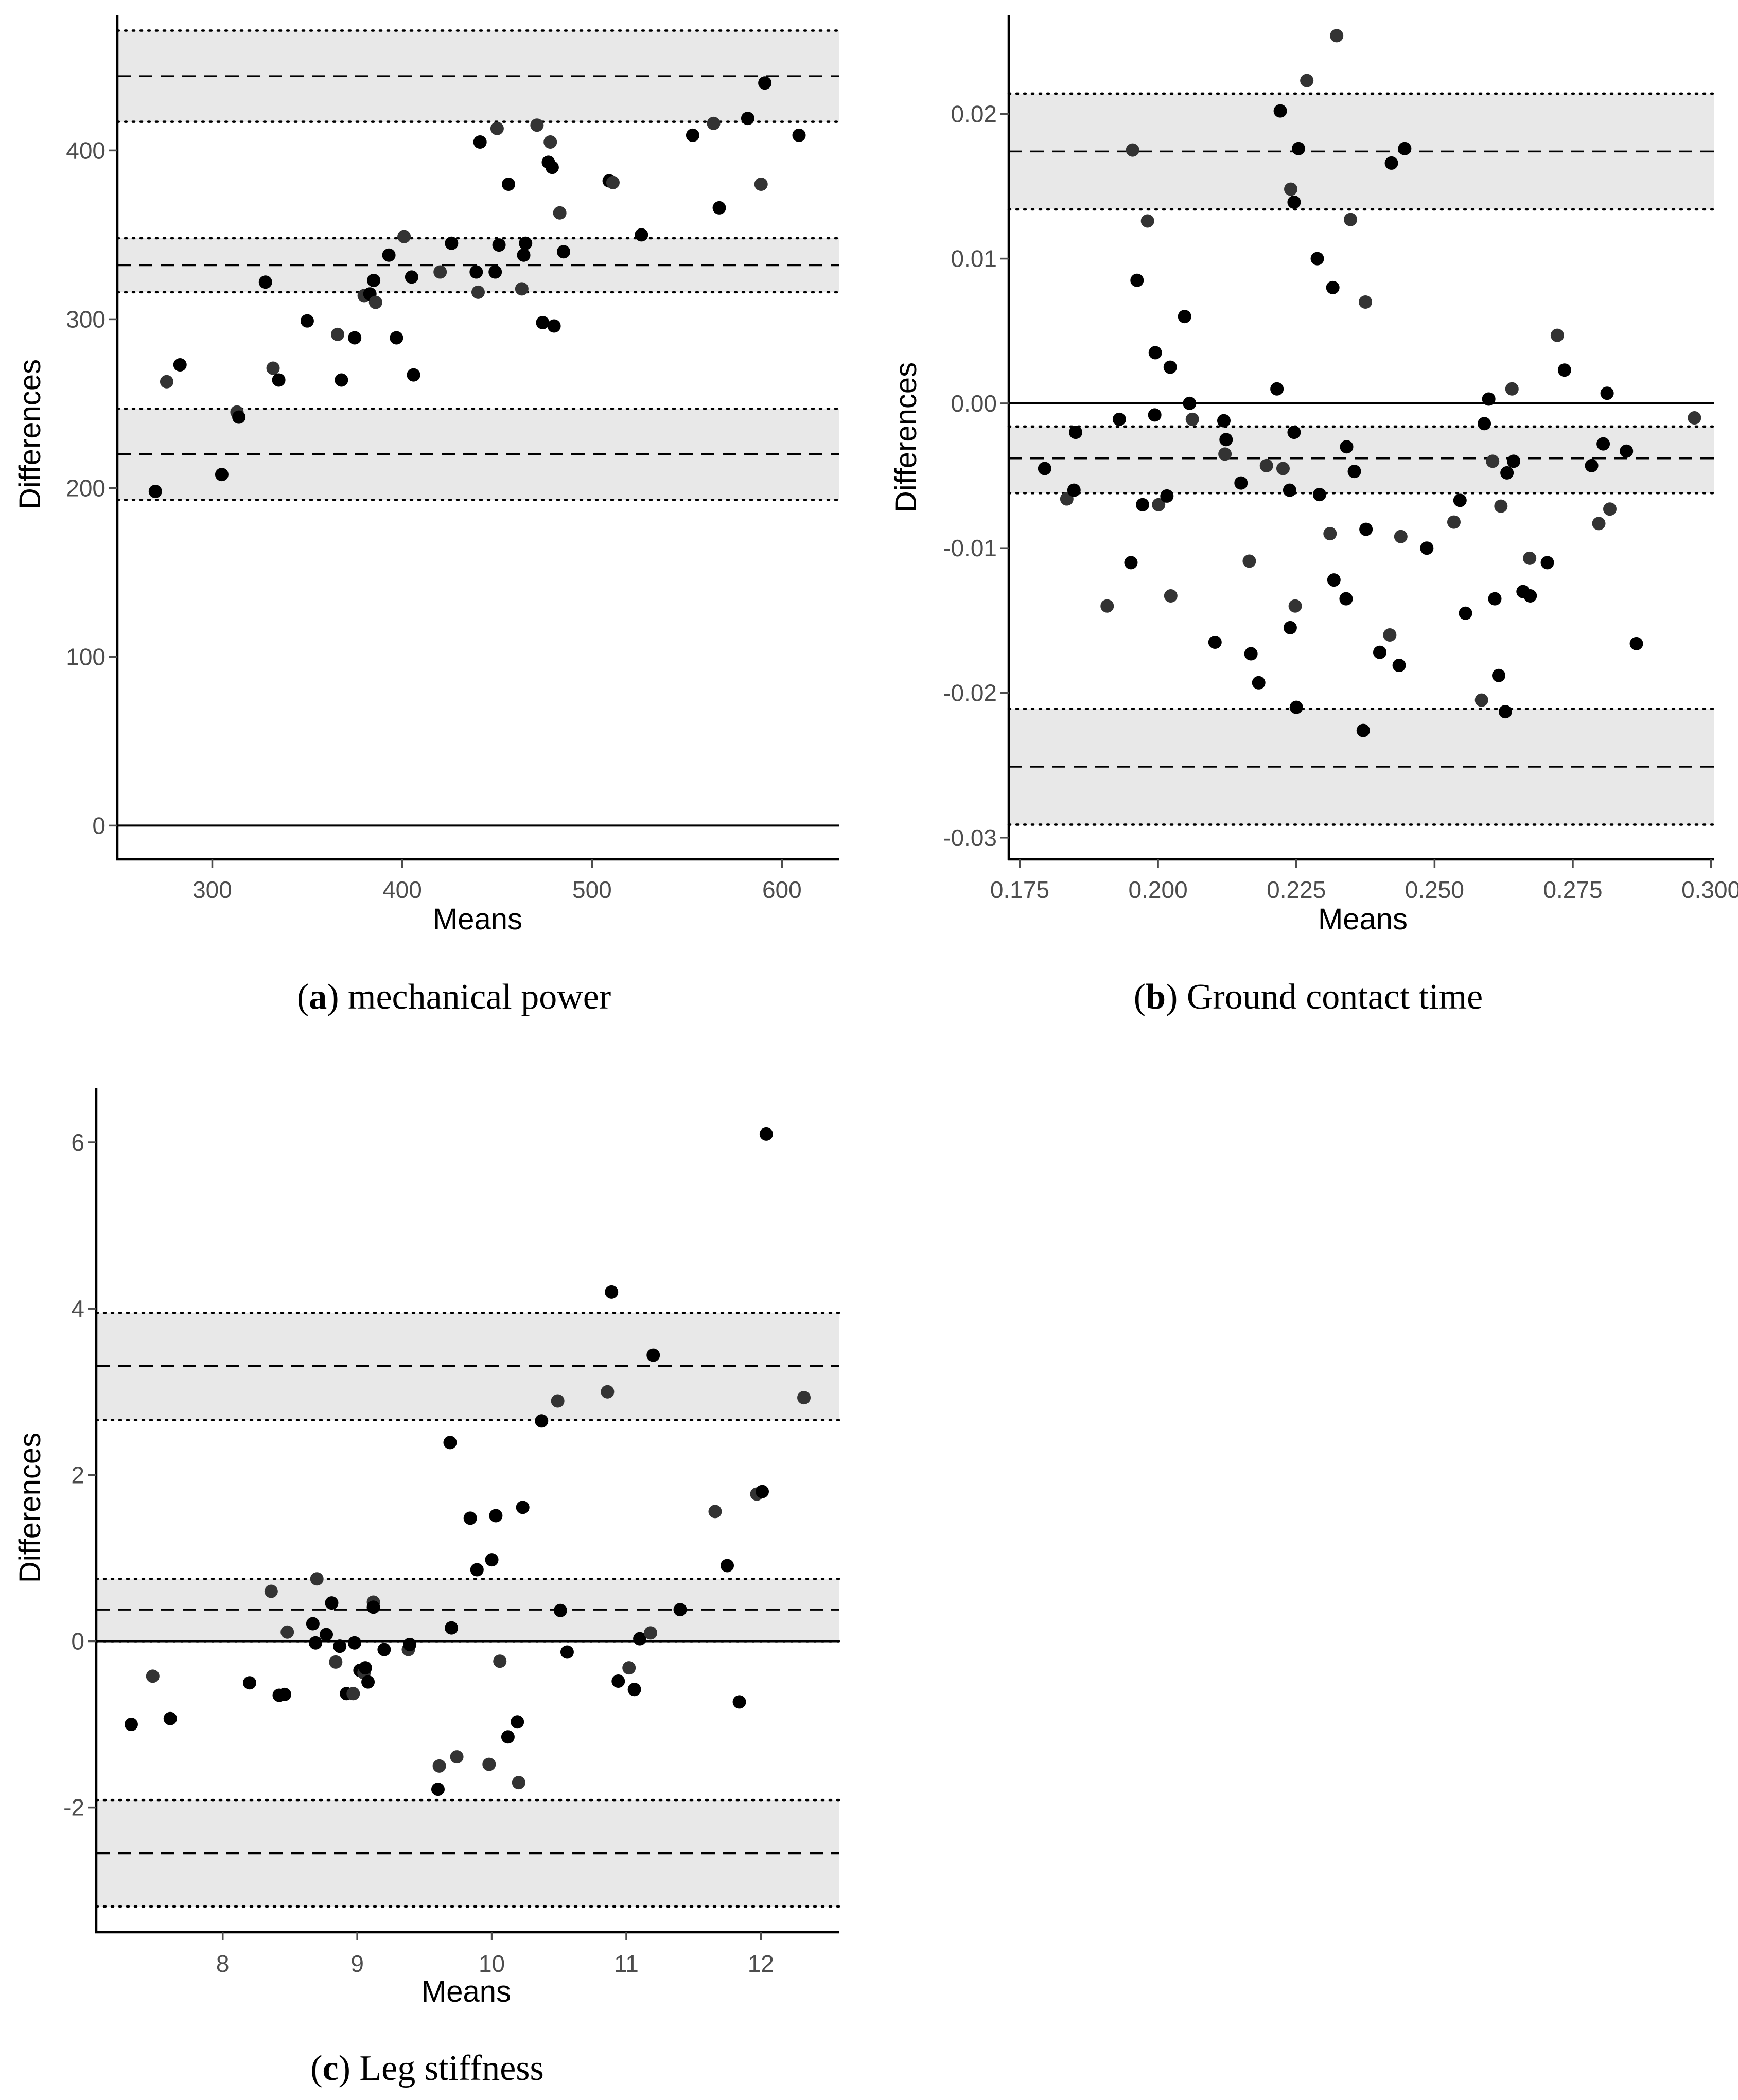 The width and height of the screenshot is (1738, 2100). I want to click on panel-b-y-tick-label: -0.02, so click(970, 693).